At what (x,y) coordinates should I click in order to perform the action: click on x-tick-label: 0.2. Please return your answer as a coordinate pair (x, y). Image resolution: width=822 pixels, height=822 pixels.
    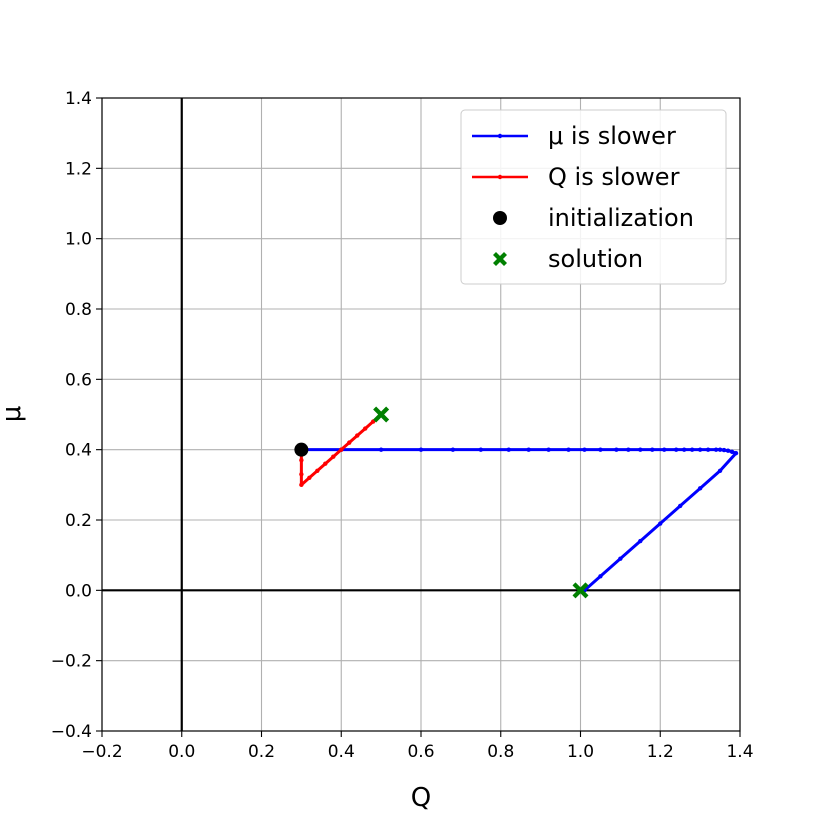
    Looking at the image, I should click on (261, 752).